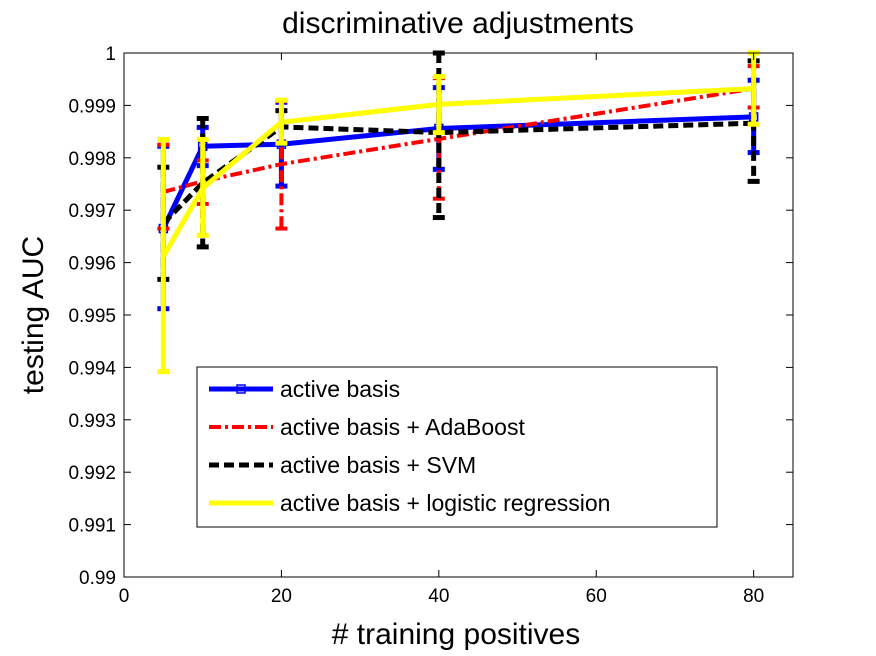  What do you see at coordinates (92, 526) in the screenshot?
I see `y-tick-label: 0.991` at bounding box center [92, 526].